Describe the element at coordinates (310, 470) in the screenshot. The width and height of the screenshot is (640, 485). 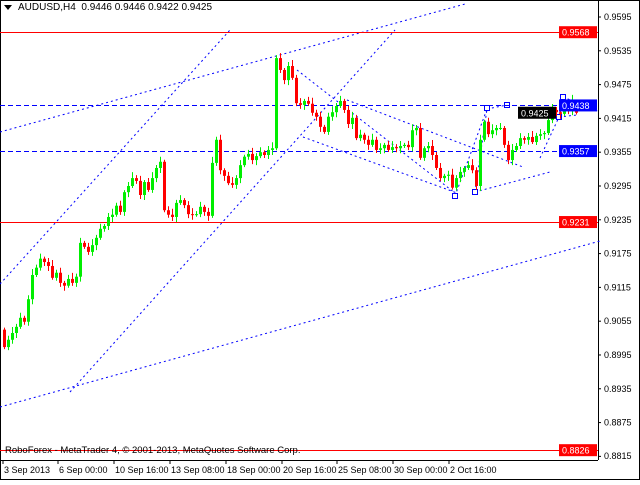
I see `time-tick-label: 20 Sep 16:00` at that location.